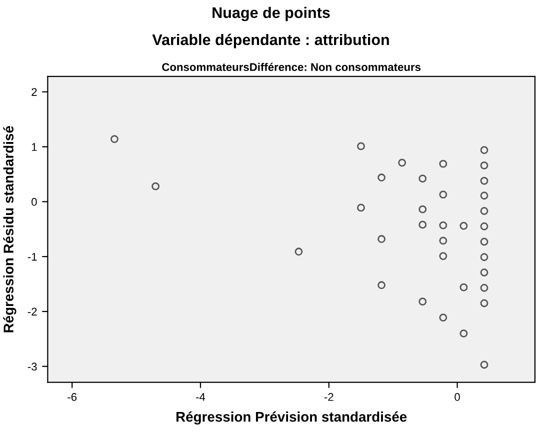 This screenshot has width=542, height=432. Describe the element at coordinates (457, 397) in the screenshot. I see `x-tick-label: 0` at that location.